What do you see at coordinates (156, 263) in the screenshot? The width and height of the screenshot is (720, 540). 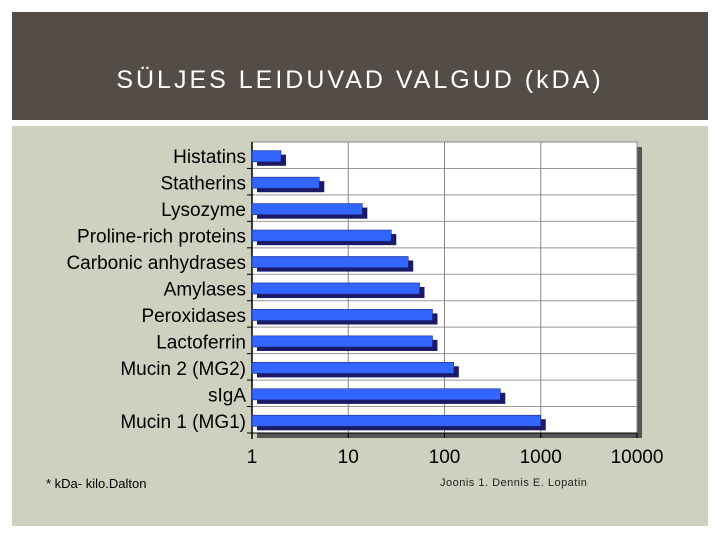 I see `category-label: Carbonic anhydrases` at bounding box center [156, 263].